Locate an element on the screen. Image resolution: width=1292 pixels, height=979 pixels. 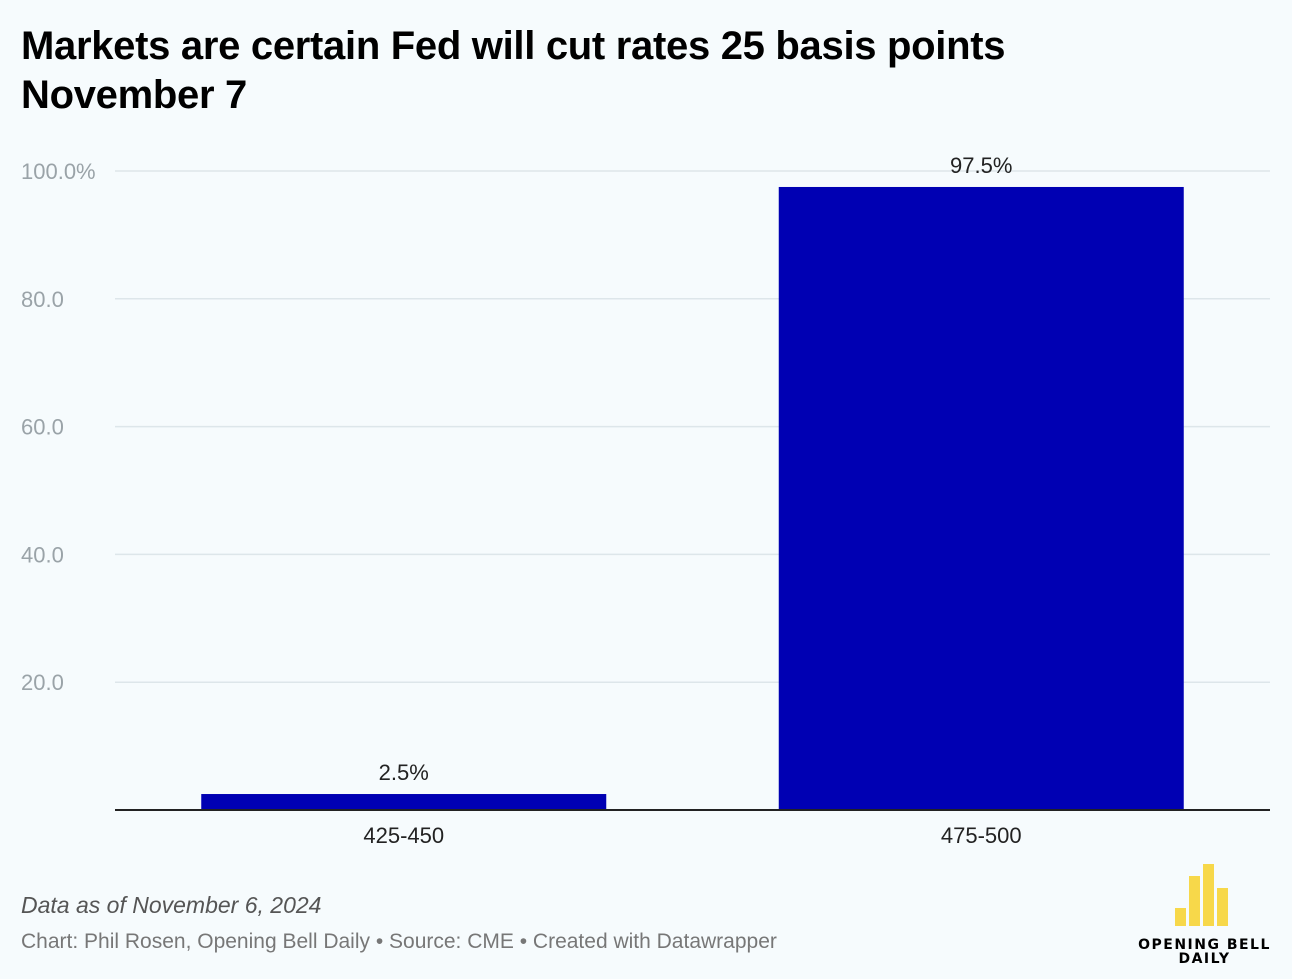
opening-bell-daily-logo: OPENING BELL DAILY is located at coordinates (1204, 917).